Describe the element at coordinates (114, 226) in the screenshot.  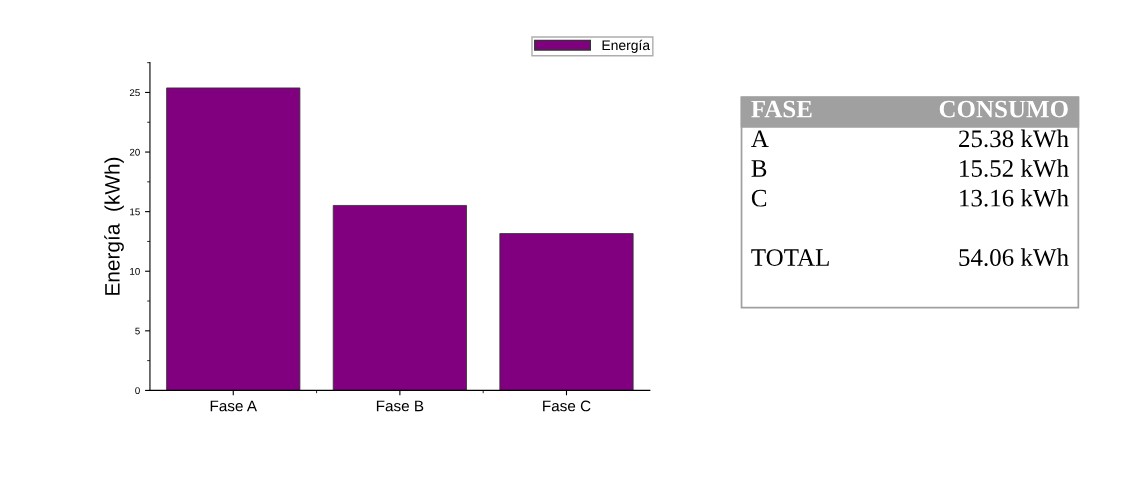
I see `y-axis-title: Energía (kWh)` at that location.